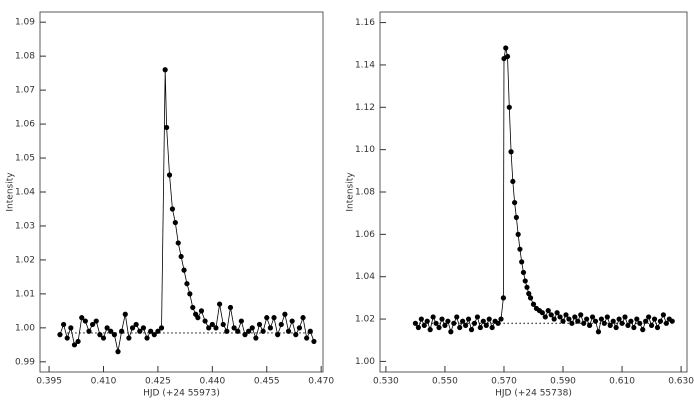  I want to click on x-tick-label: 0.610, so click(622, 382).